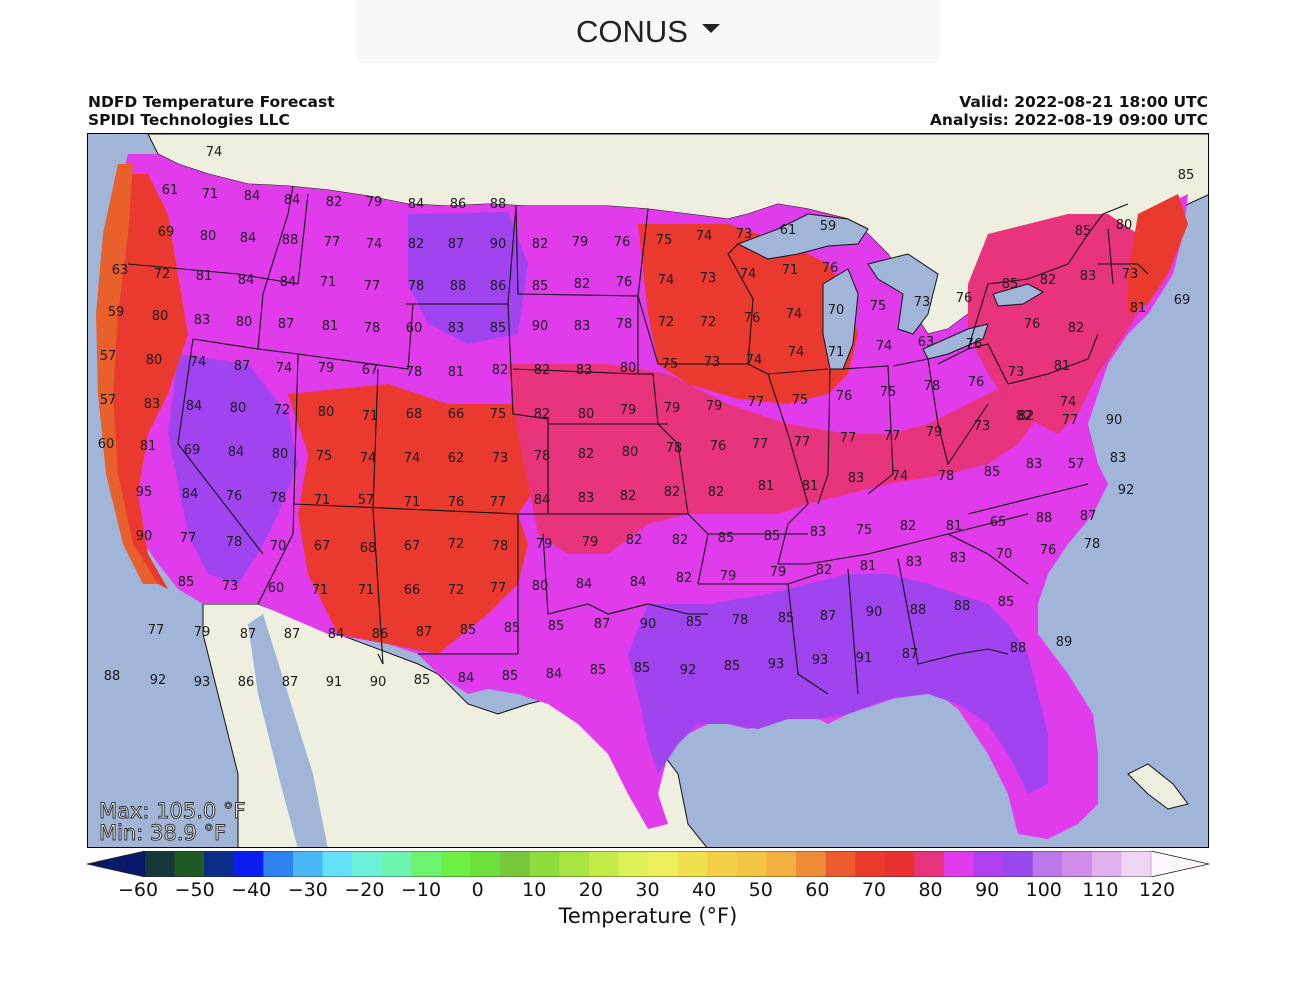 Image resolution: width=1289 pixels, height=983 pixels. I want to click on station-temp-label: 67, so click(322, 546).